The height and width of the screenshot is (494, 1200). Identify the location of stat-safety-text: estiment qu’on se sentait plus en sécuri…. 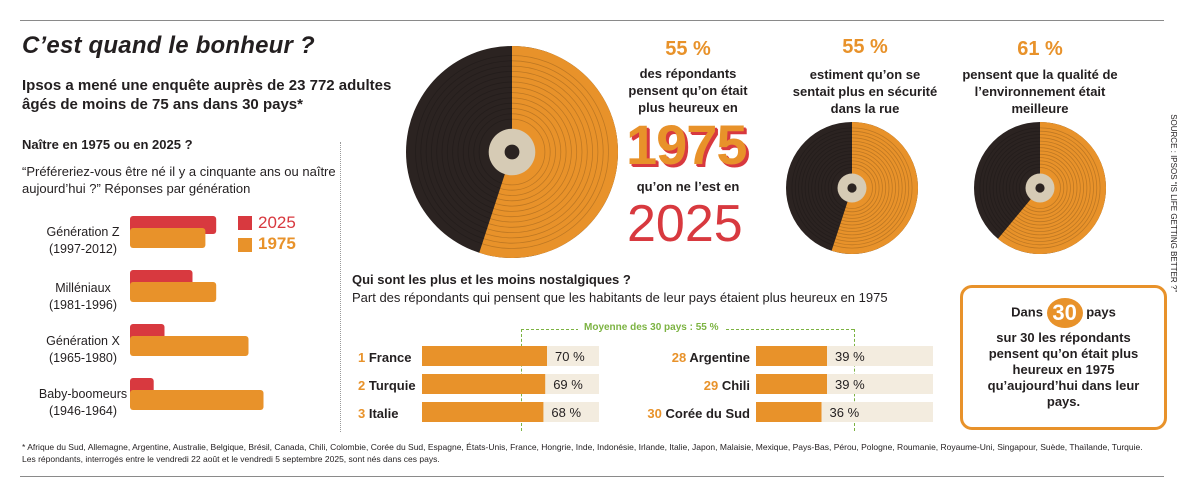
(865, 91).